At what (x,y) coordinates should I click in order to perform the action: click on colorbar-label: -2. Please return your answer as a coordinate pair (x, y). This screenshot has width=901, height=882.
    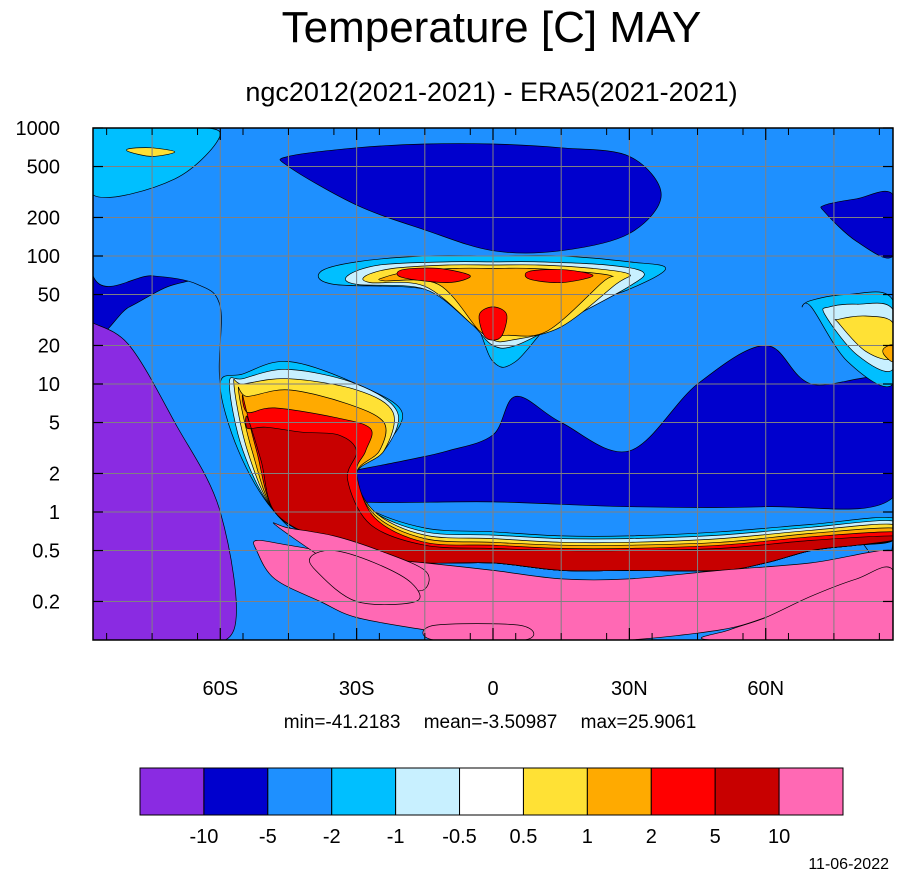
    Looking at the image, I should click on (332, 837).